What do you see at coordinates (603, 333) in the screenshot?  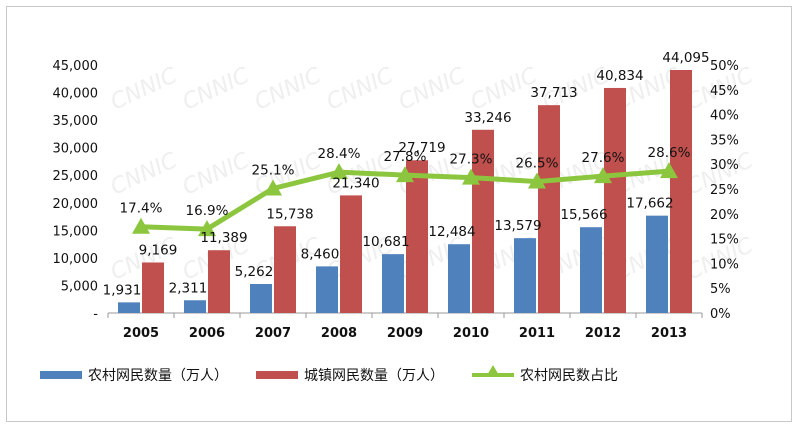 I see `x-tick-label: 2012` at bounding box center [603, 333].